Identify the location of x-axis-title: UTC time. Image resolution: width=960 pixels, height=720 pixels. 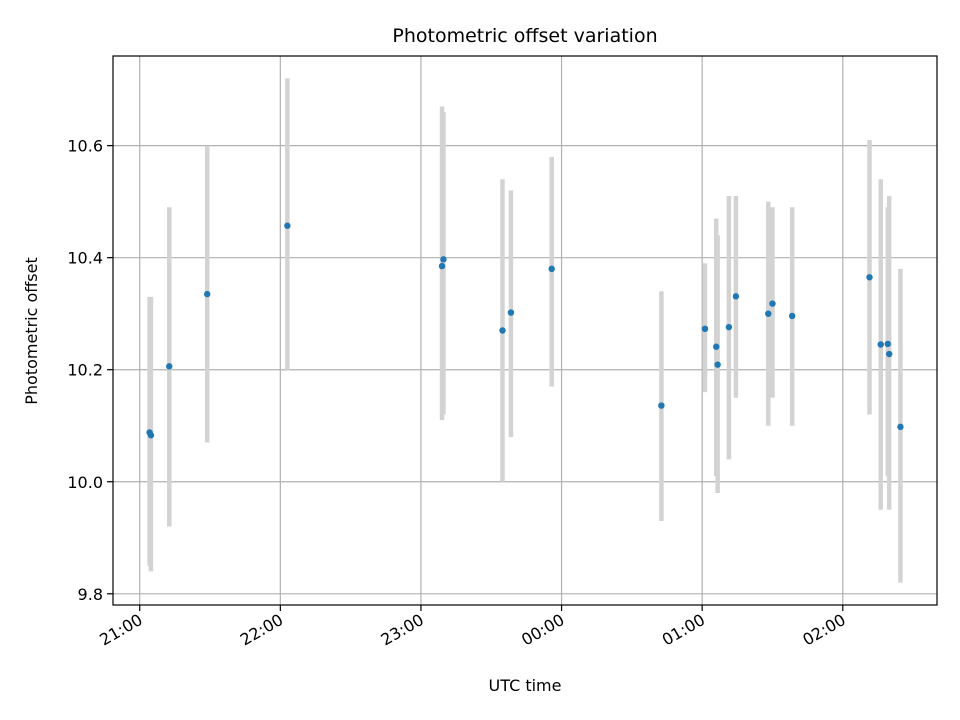
(525, 685).